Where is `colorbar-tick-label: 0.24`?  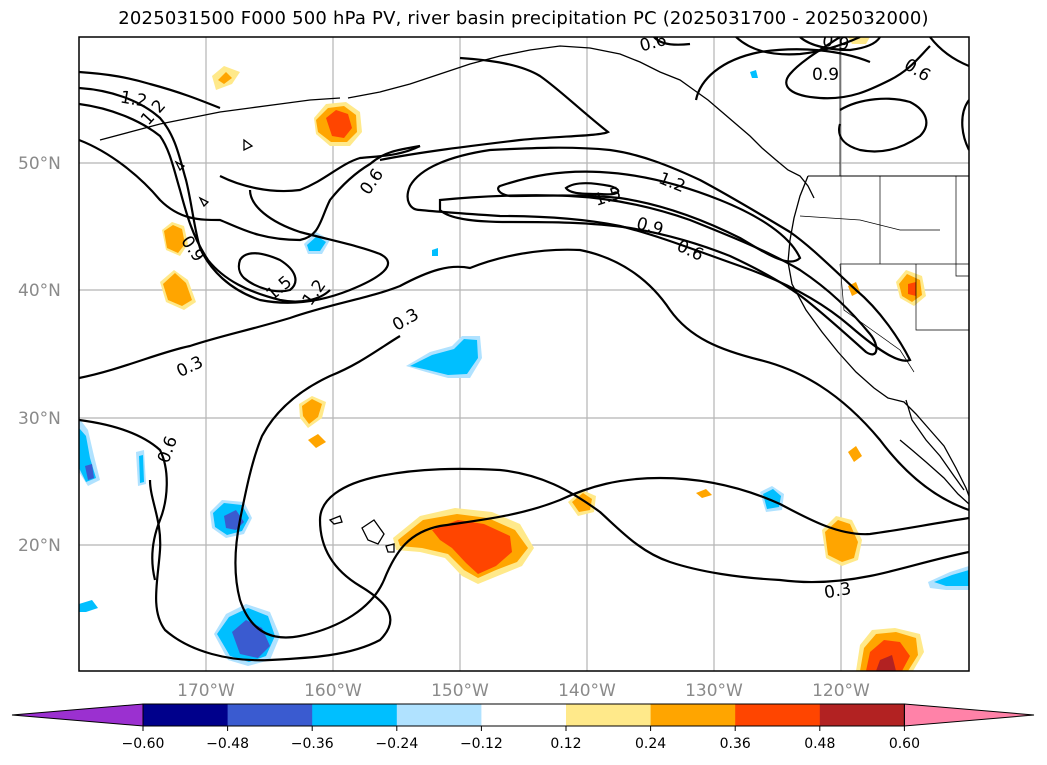 colorbar-tick-label: 0.24 is located at coordinates (650, 744).